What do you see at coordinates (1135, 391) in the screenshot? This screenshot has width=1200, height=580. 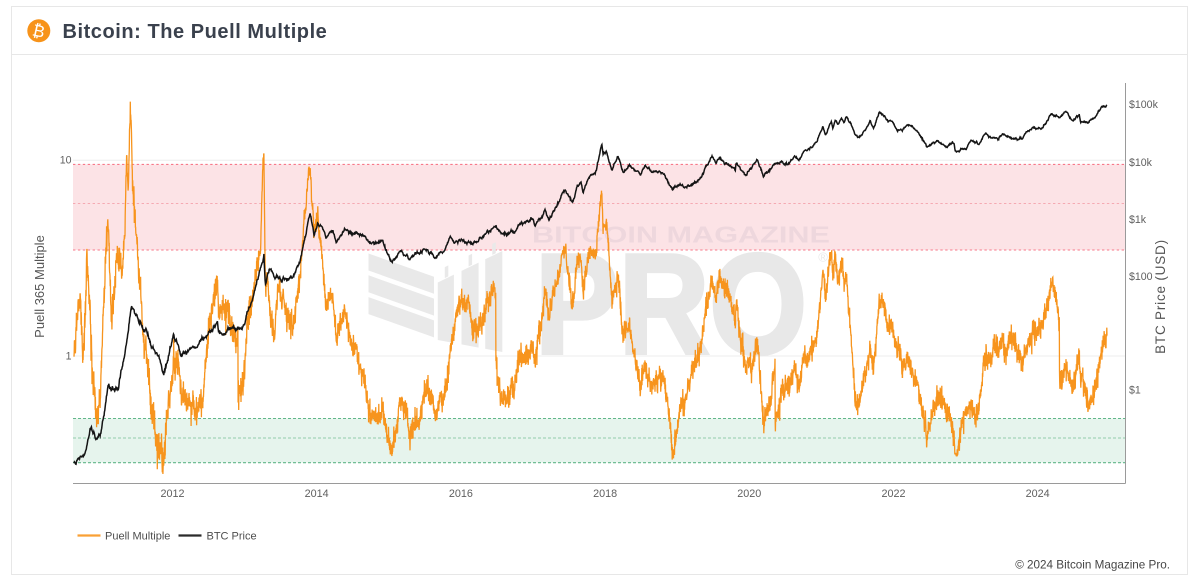 I see `svg-text: $1` at bounding box center [1135, 391].